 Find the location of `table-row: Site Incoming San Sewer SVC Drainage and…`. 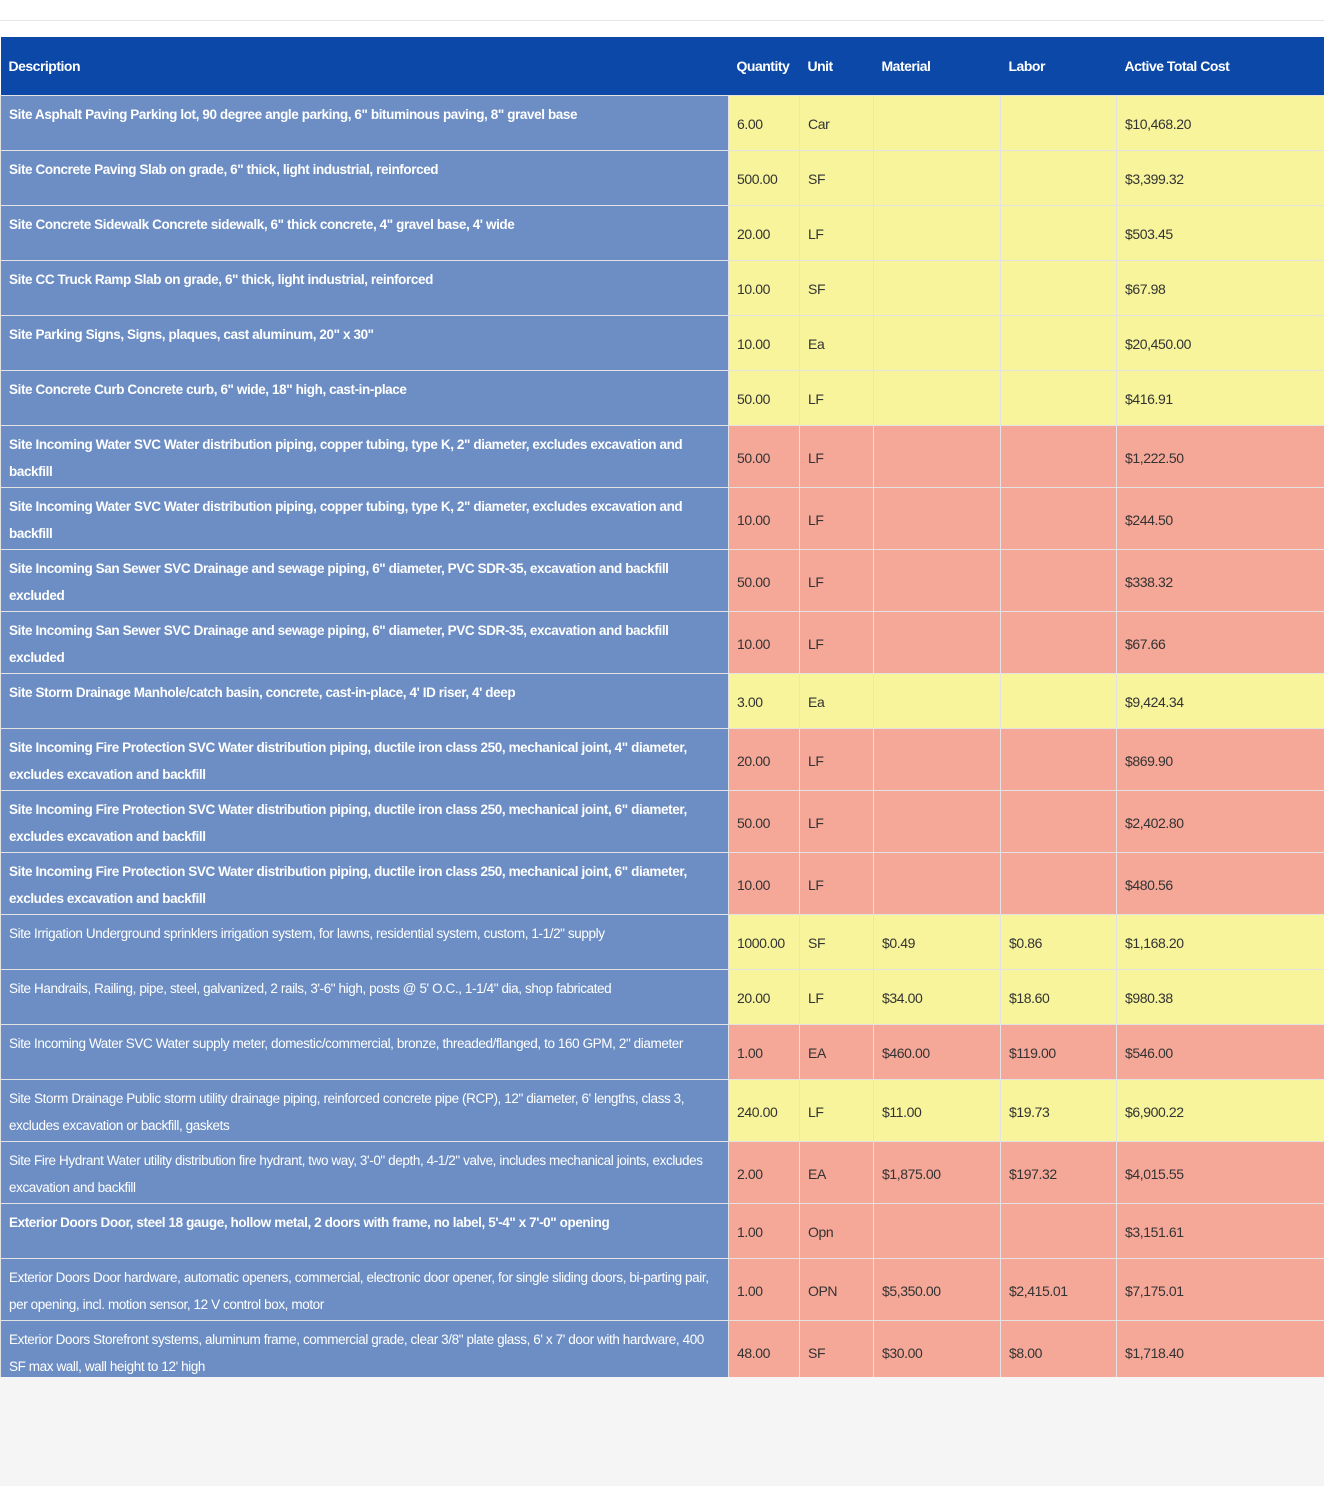

table-row: Site Incoming San Sewer SVC Drainage and… is located at coordinates (662, 580).